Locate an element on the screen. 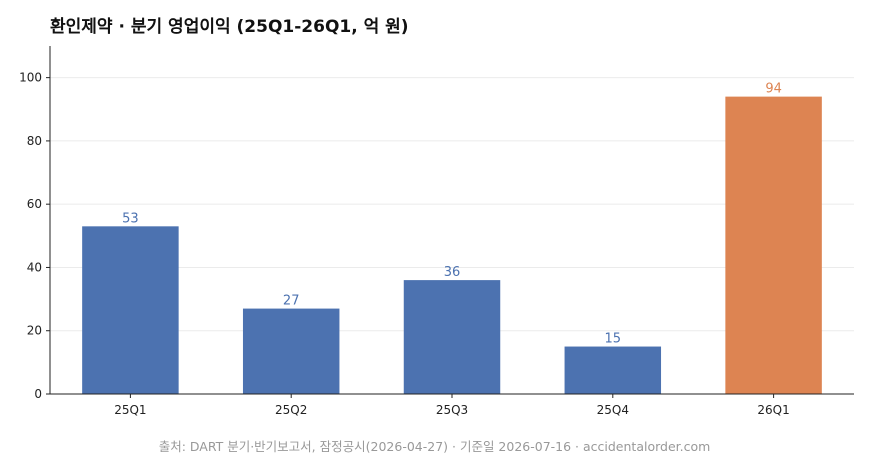  y-tick-label: 60 is located at coordinates (34, 204).